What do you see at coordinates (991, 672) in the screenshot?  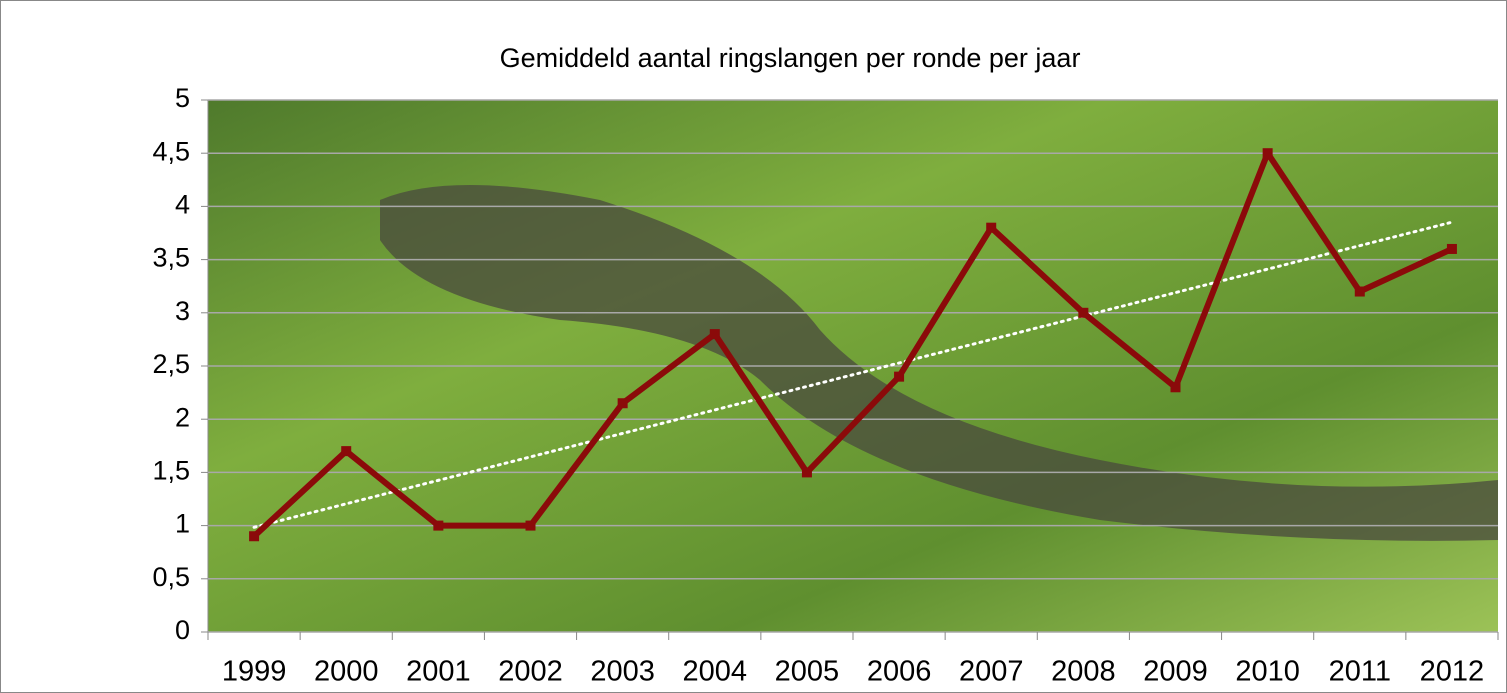 I see `x-tick-label: 2007` at bounding box center [991, 672].